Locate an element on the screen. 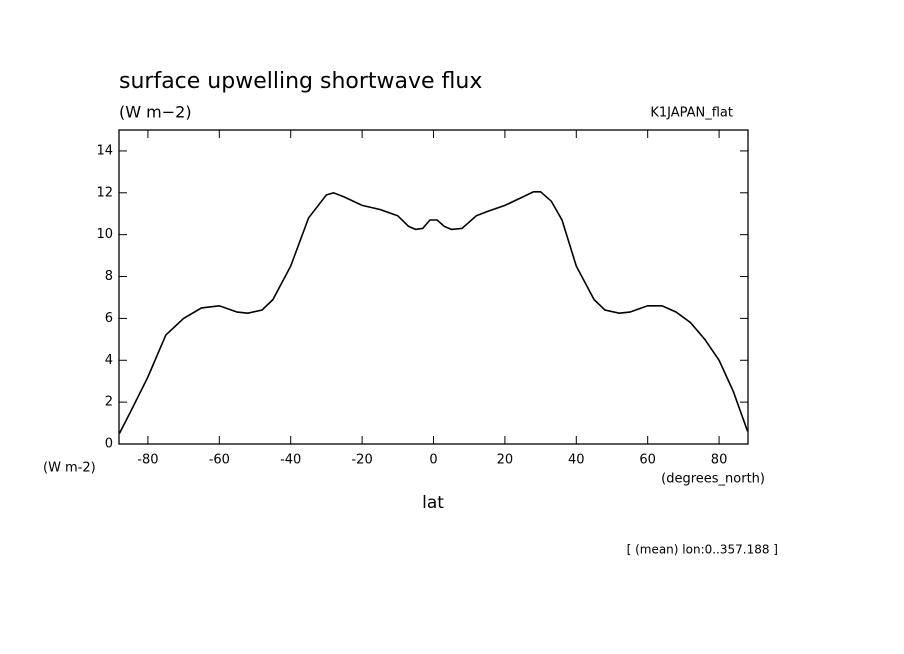 Image resolution: width=904 pixels, height=654 pixels. y-units: (W m-2) is located at coordinates (69, 468).